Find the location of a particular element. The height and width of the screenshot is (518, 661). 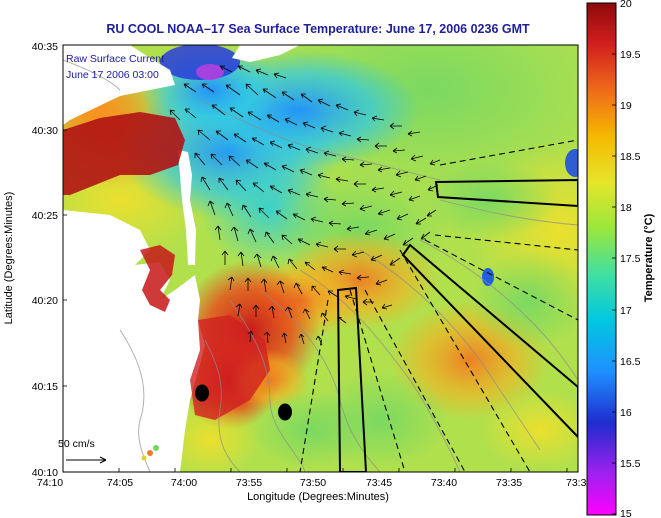

x-tick-label: 73:55 is located at coordinates (249, 483).